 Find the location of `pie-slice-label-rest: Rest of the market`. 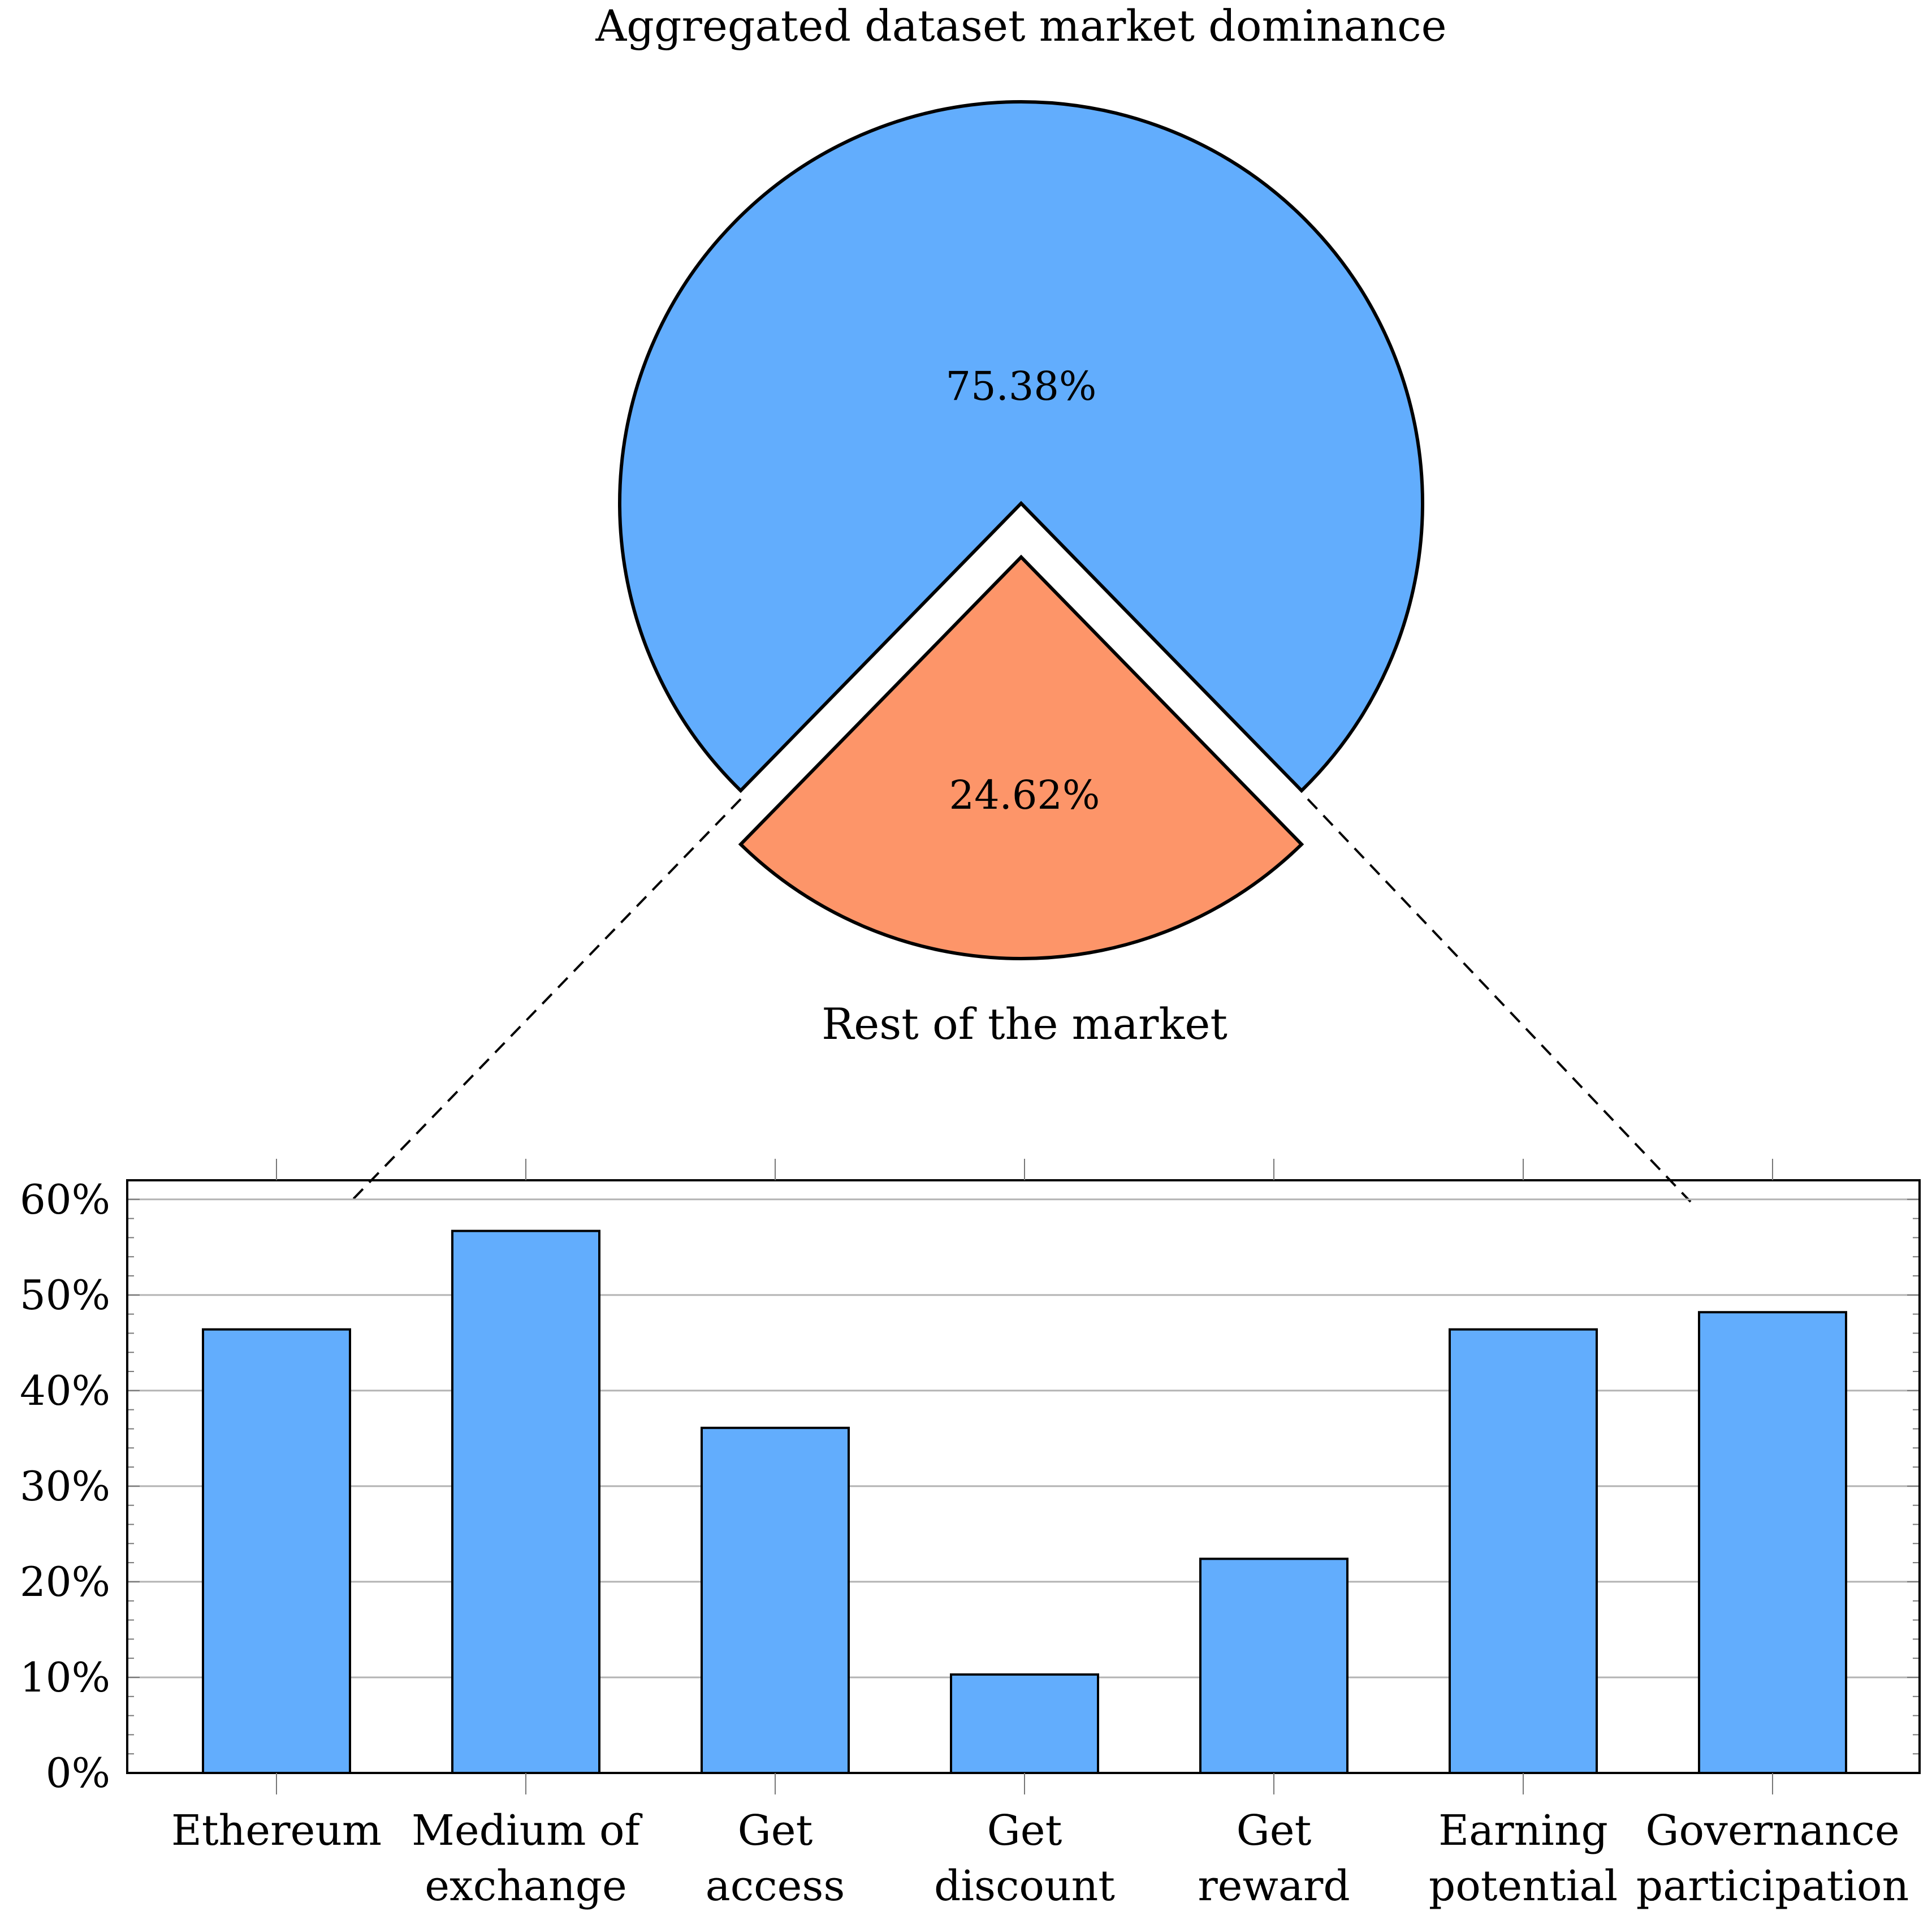

pie-slice-label-rest: Rest of the market is located at coordinates (1025, 1024).